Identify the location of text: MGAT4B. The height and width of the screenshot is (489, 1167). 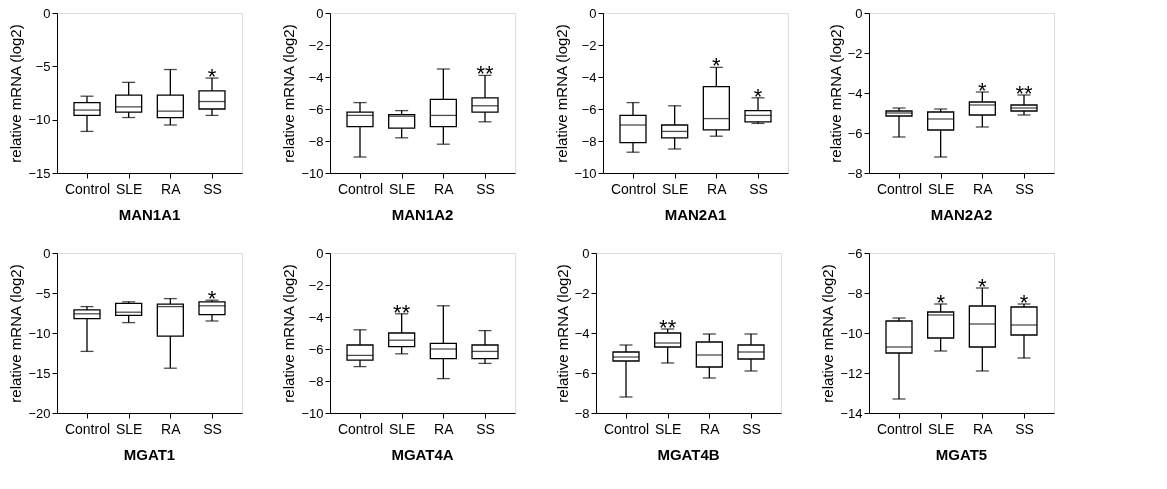
(688, 454).